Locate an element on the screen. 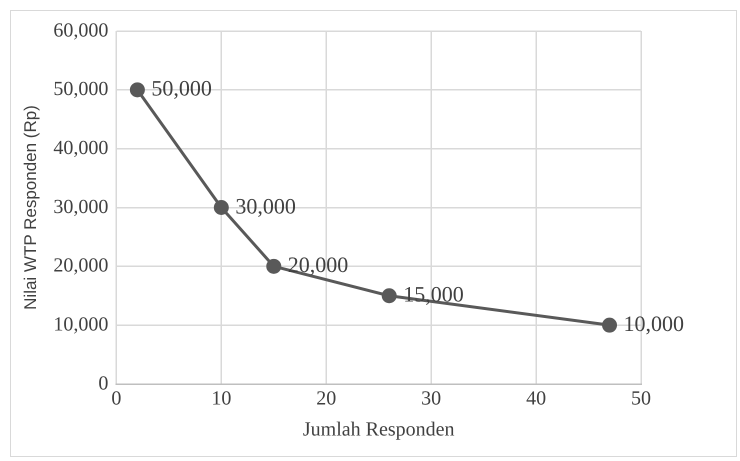 The height and width of the screenshot is (461, 740). y-tick-label: 60,000 is located at coordinates (80, 30).